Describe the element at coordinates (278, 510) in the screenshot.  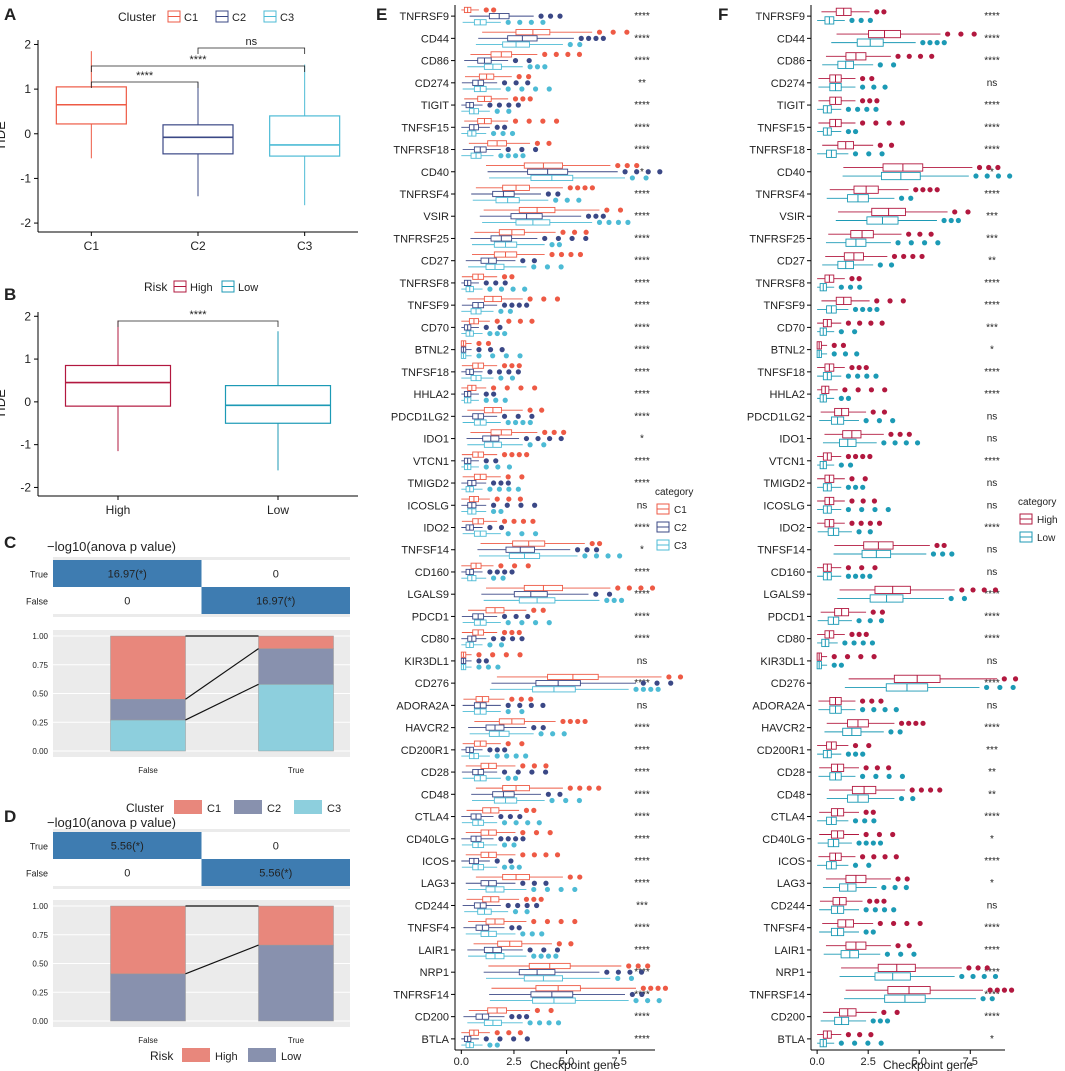
I see `x-tick-label: Low` at that location.